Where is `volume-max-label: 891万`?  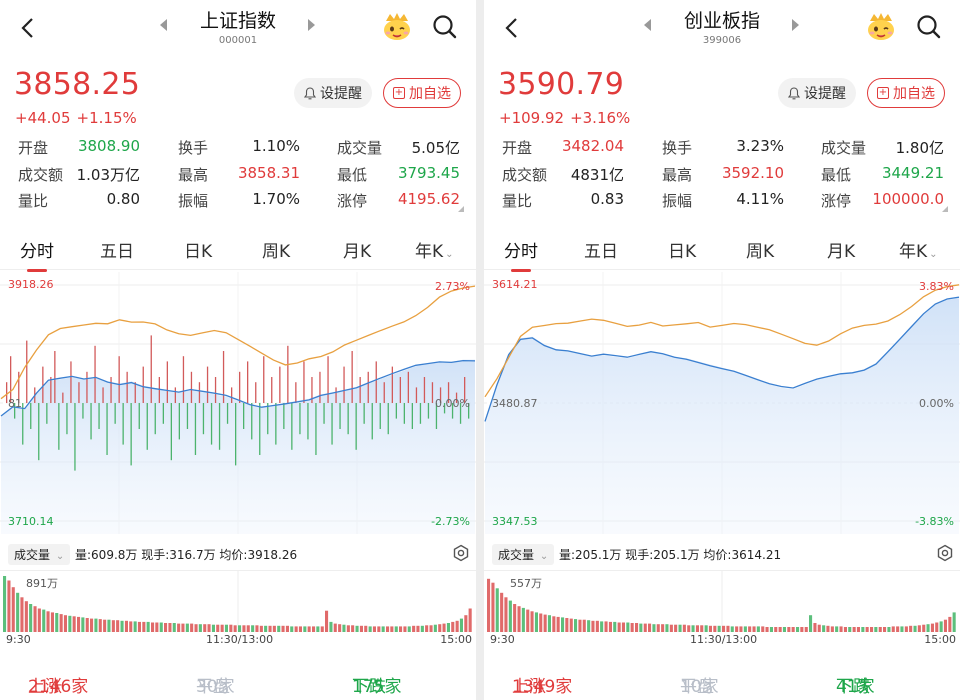 volume-max-label: 891万 is located at coordinates (42, 583).